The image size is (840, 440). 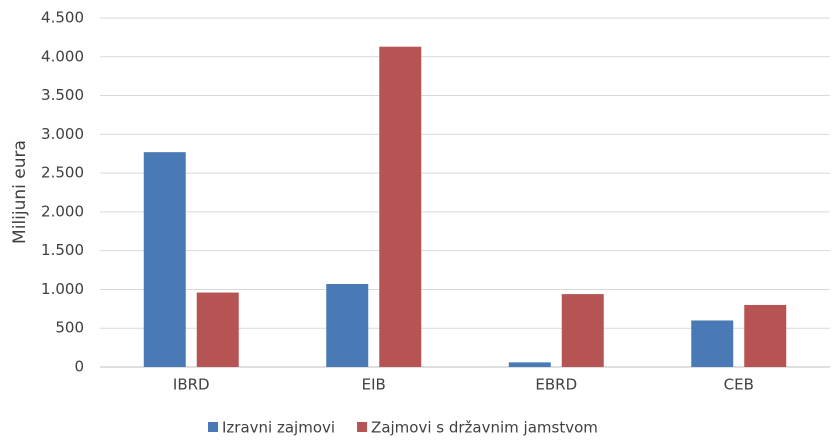 I want to click on y-tick-label: 4.000, so click(x=62, y=56).